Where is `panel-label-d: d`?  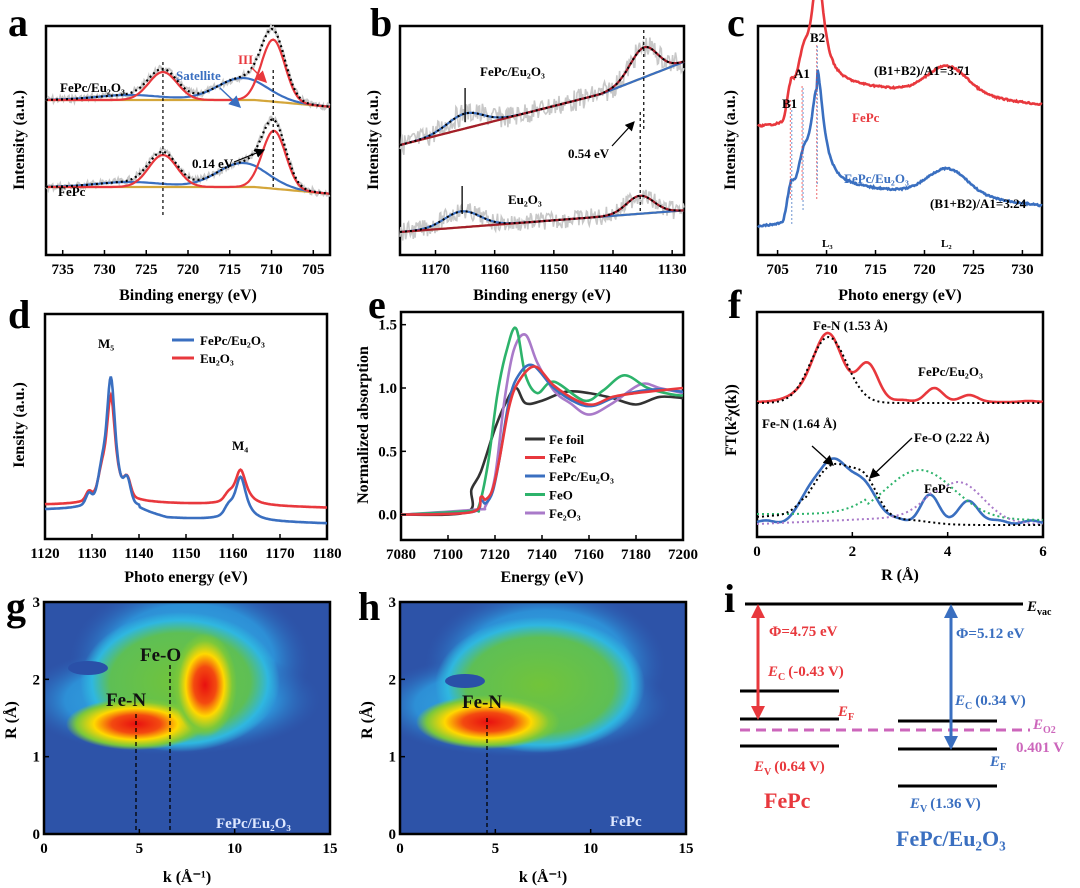
panel-label-d: d is located at coordinates (19, 314).